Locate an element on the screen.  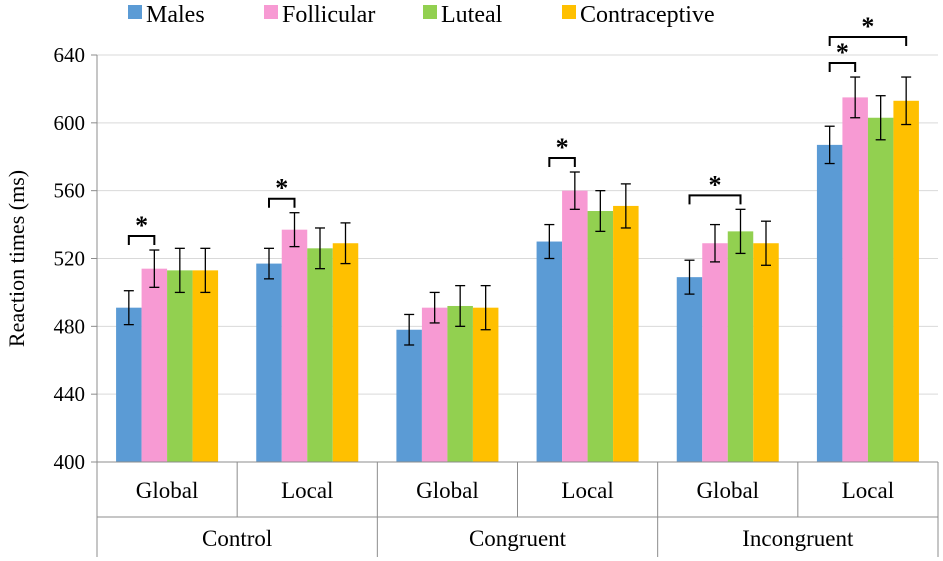
legend-item-contraceptive: Contraceptive is located at coordinates (638, 15).